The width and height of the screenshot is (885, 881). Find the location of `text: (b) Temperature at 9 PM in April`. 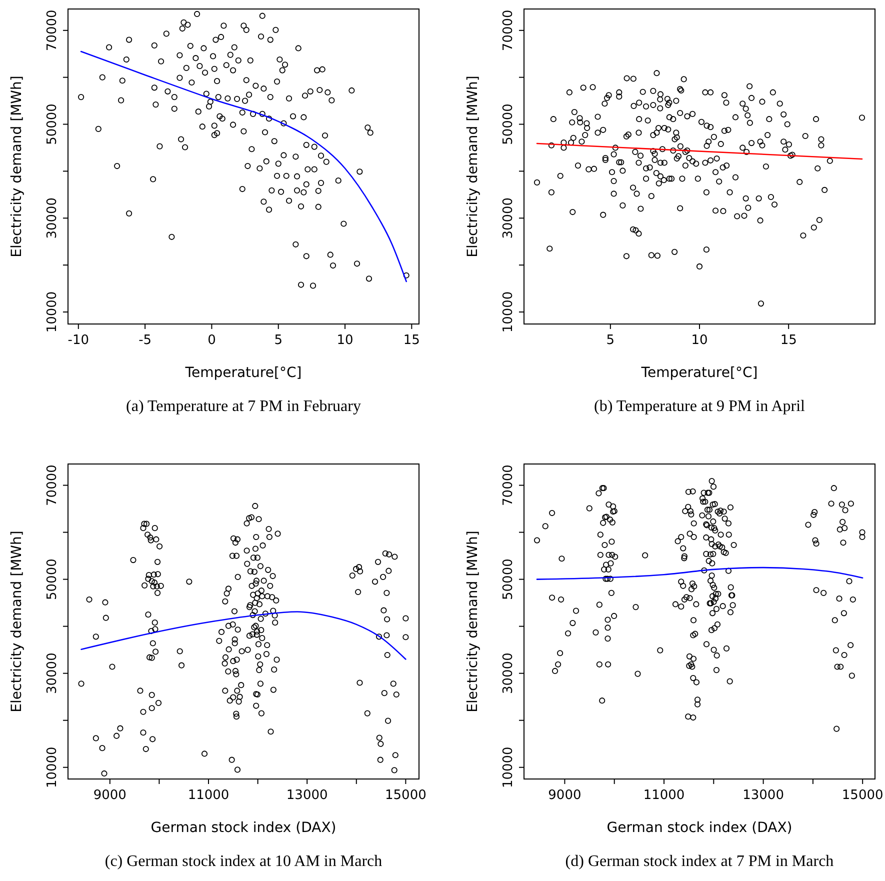

text: (b) Temperature at 9 PM in April is located at coordinates (700, 406).